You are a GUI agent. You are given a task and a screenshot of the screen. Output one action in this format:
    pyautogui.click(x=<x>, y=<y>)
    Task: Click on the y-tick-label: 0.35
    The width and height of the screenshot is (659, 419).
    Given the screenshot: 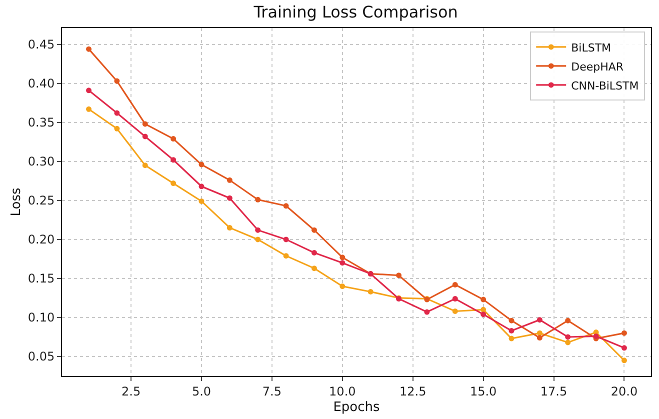 What is the action you would take?
    pyautogui.click(x=41, y=123)
    